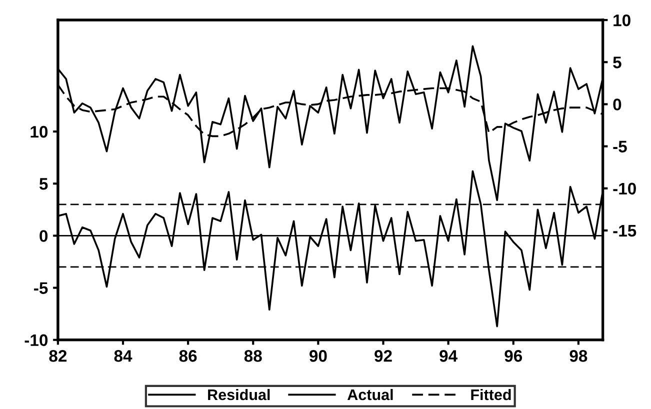  What do you see at coordinates (624, 231) in the screenshot?
I see `y2-tick-label: -15` at bounding box center [624, 231].